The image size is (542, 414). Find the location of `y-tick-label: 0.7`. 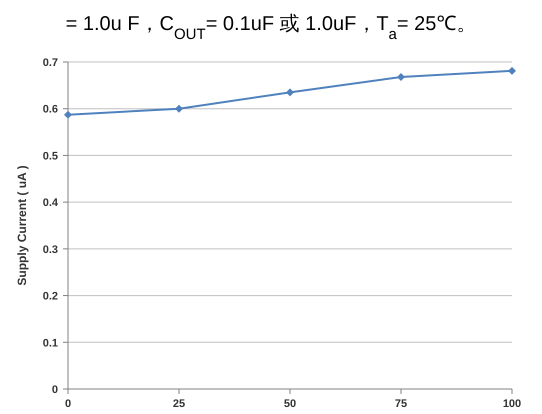

y-tick-label: 0.7 is located at coordinates (50, 63).